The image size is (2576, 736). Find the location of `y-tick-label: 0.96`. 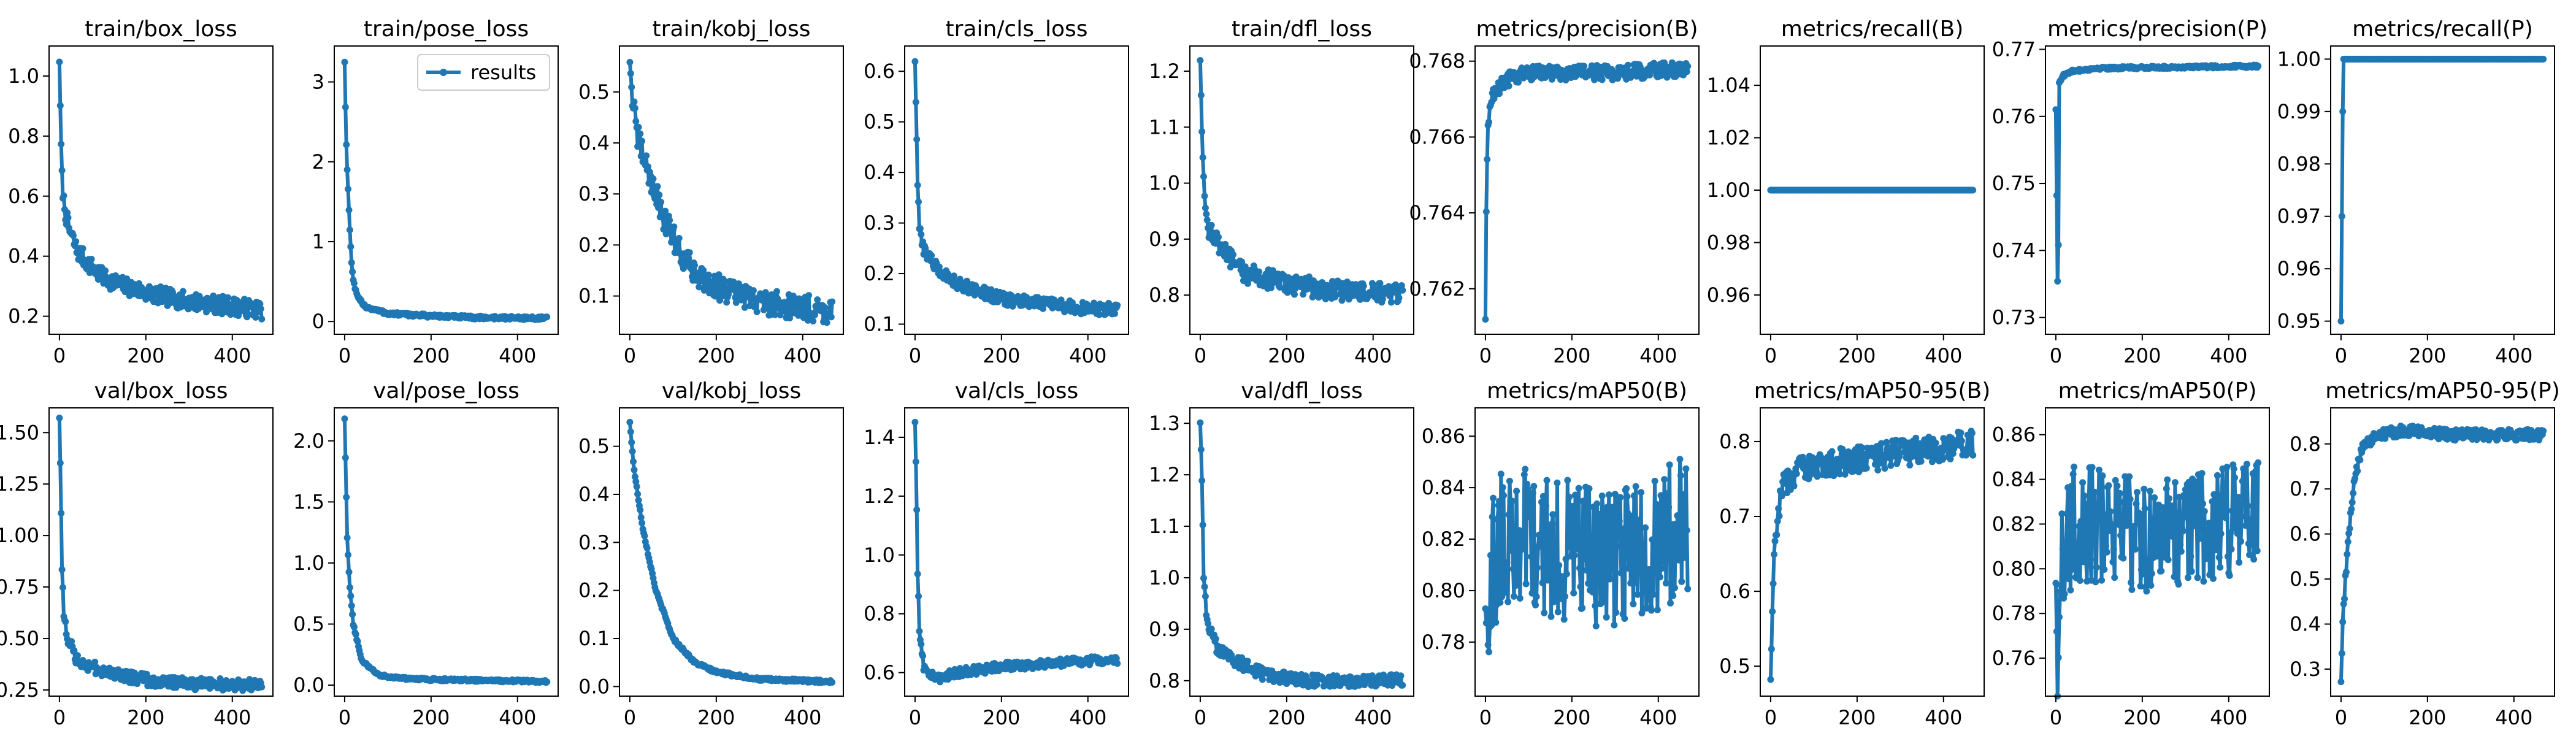

y-tick-label: 0.96 is located at coordinates (1728, 295).